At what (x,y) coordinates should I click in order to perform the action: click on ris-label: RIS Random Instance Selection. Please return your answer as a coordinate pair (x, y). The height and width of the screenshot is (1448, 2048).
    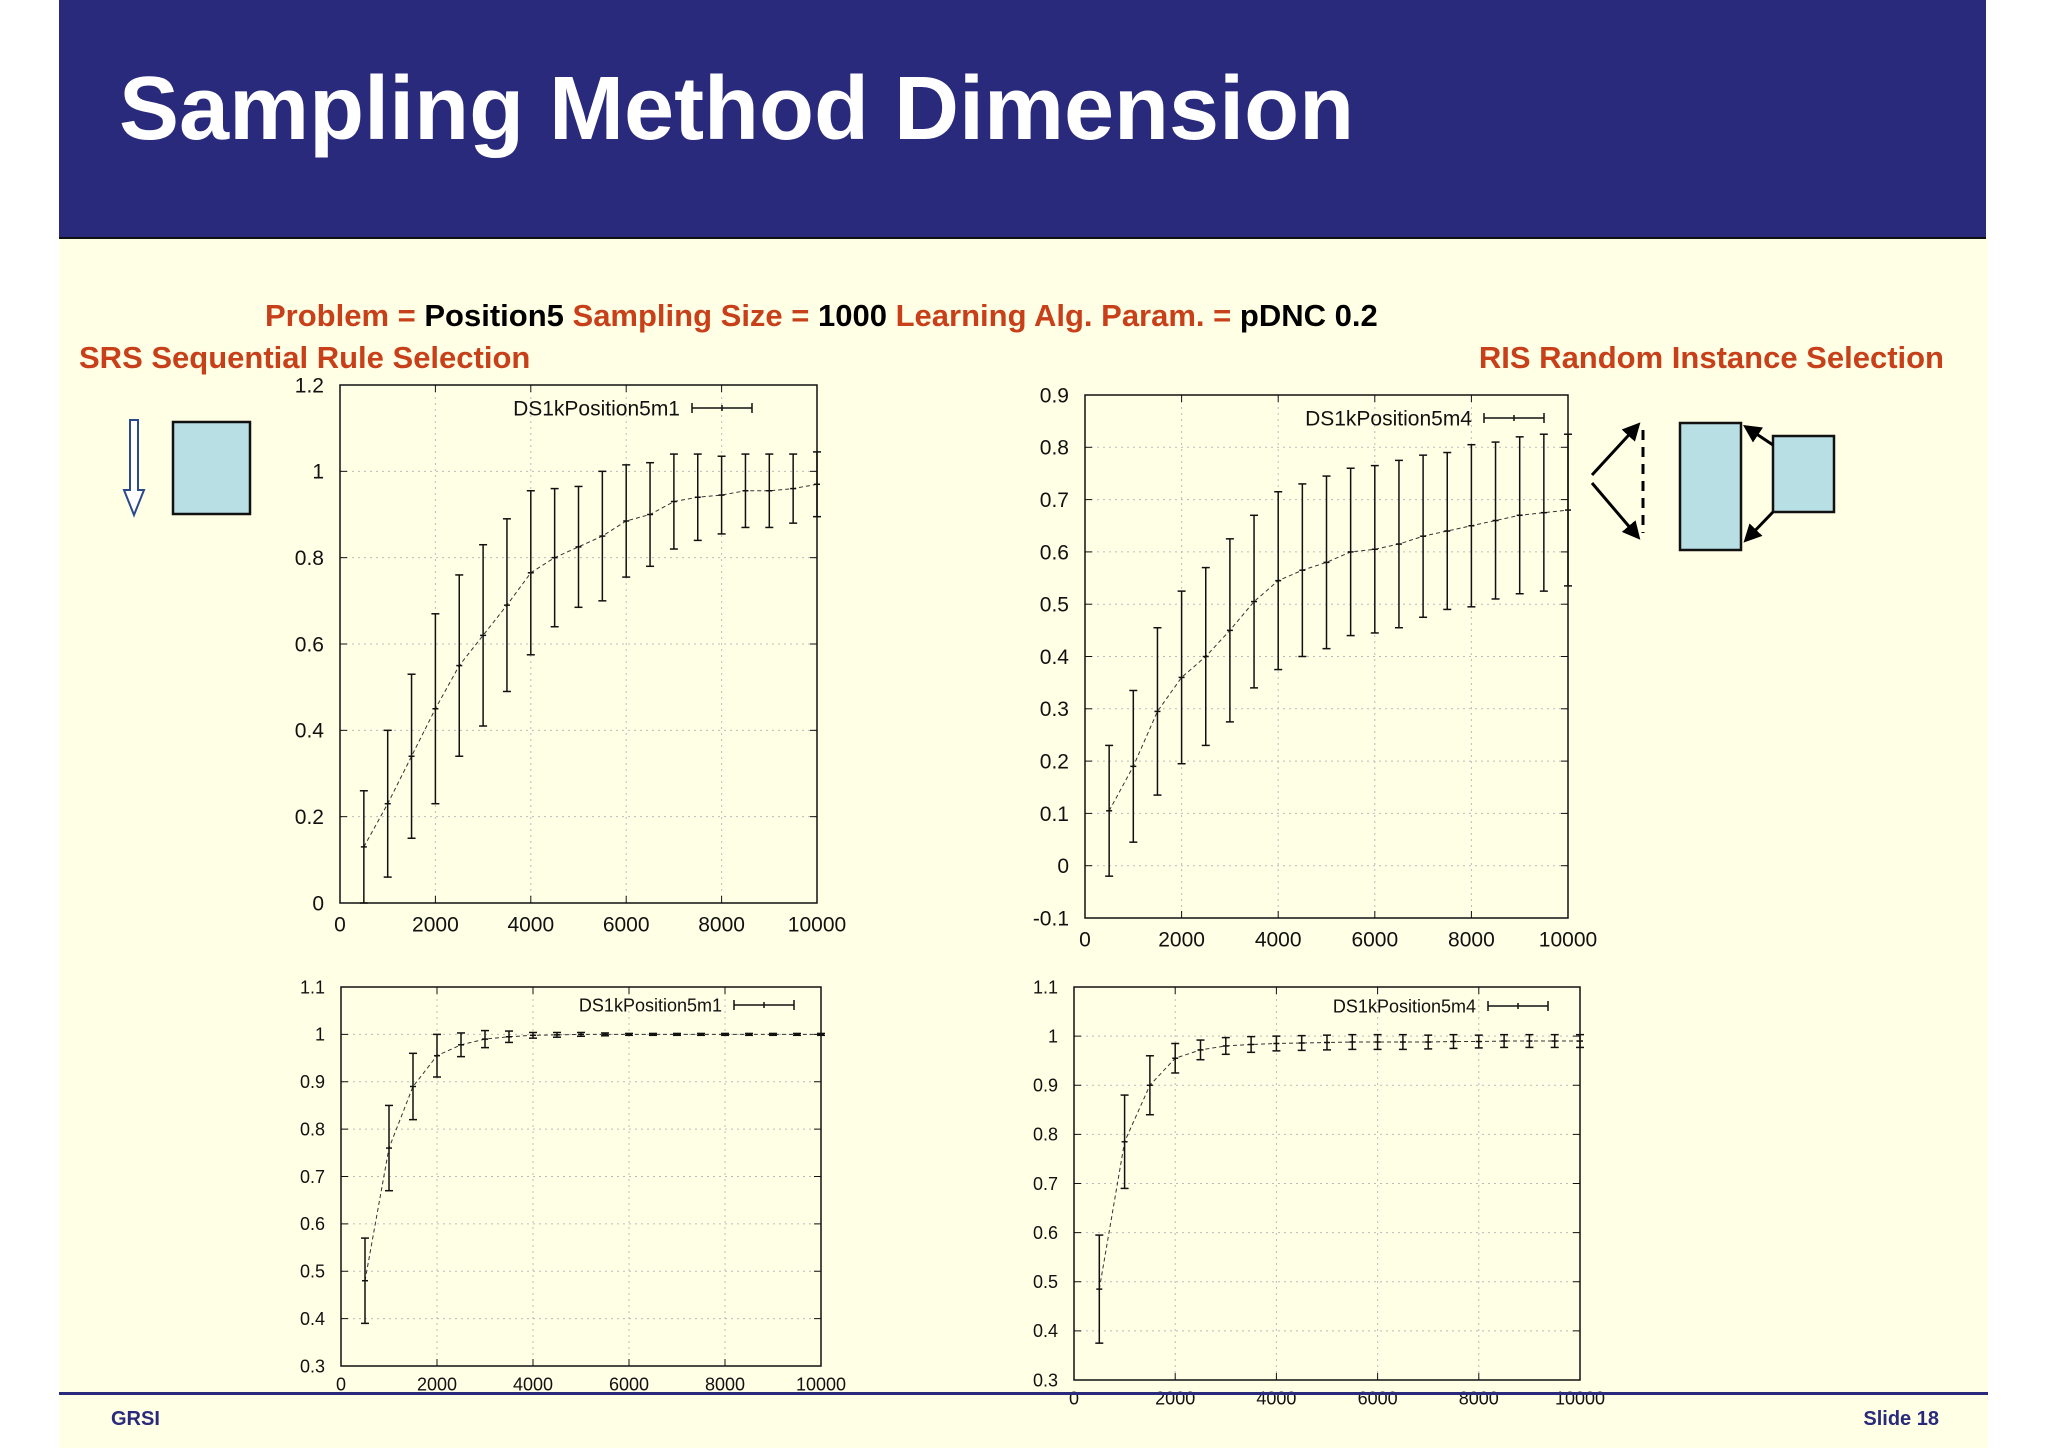
    Looking at the image, I should click on (1711, 357).